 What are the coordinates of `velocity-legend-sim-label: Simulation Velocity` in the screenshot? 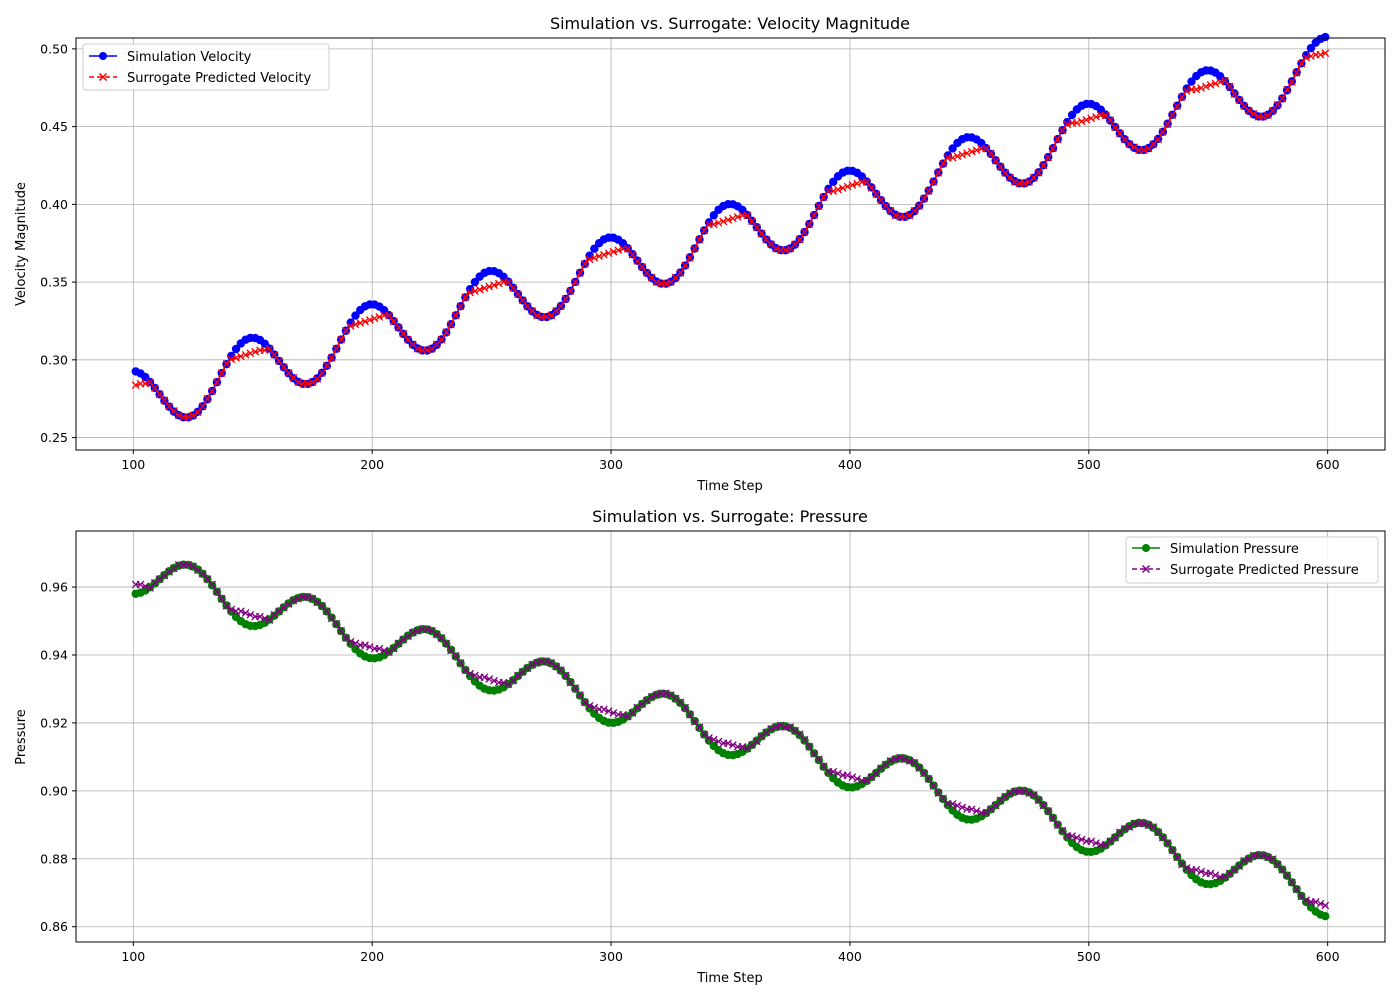 It's located at (189, 57).